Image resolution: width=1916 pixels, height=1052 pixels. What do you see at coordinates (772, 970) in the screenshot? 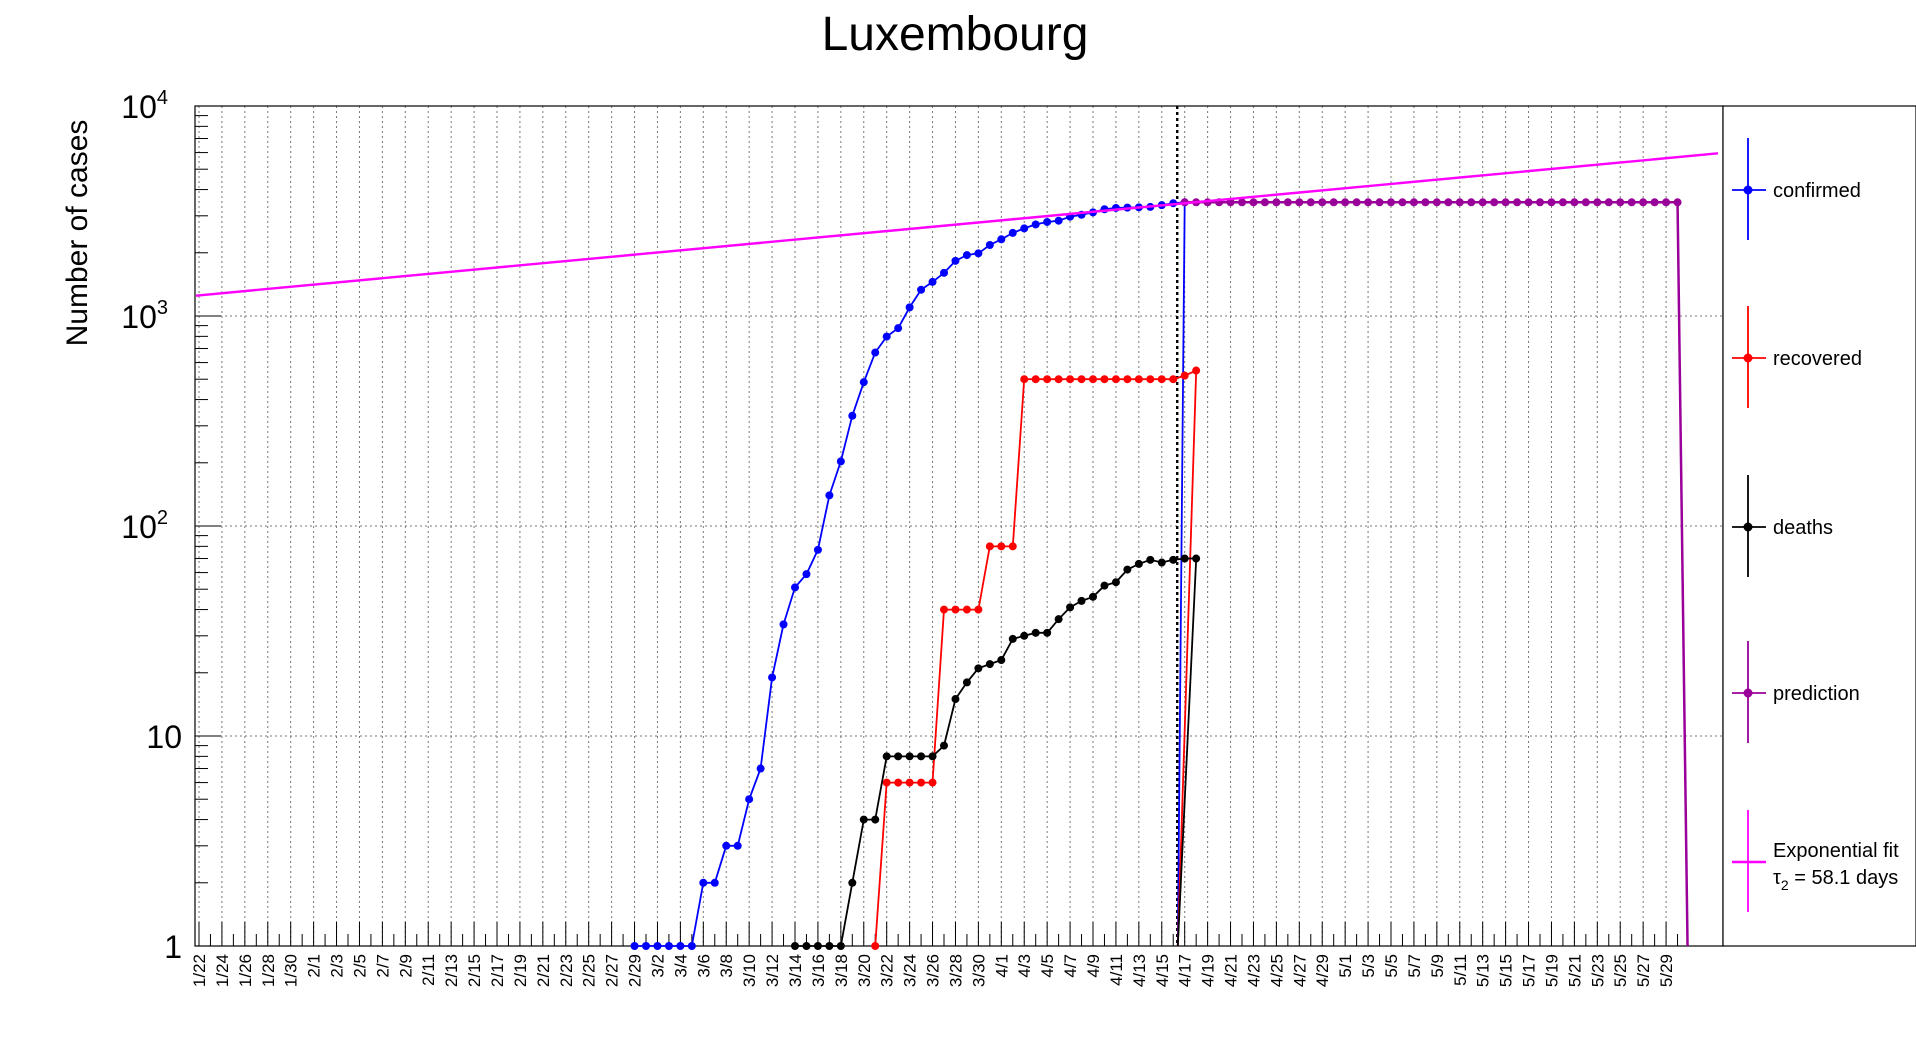
I see `x-tick-label: 3/12` at bounding box center [772, 970].